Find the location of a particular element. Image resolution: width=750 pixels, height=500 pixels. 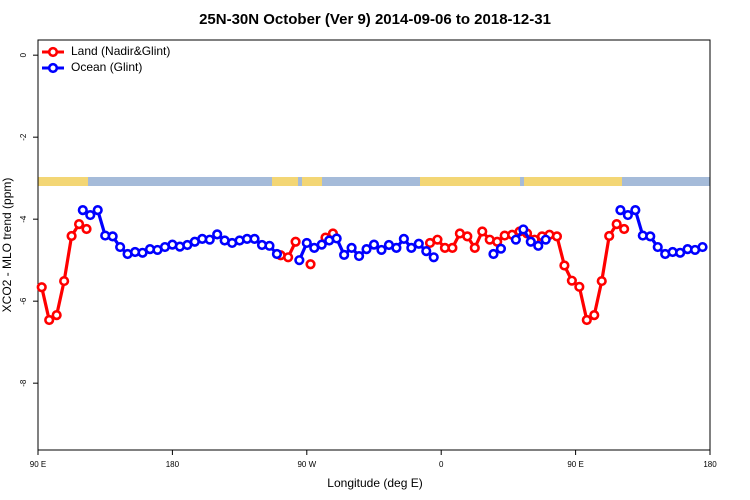

legend-label: Ocean (Glint) is located at coordinates (106, 67).